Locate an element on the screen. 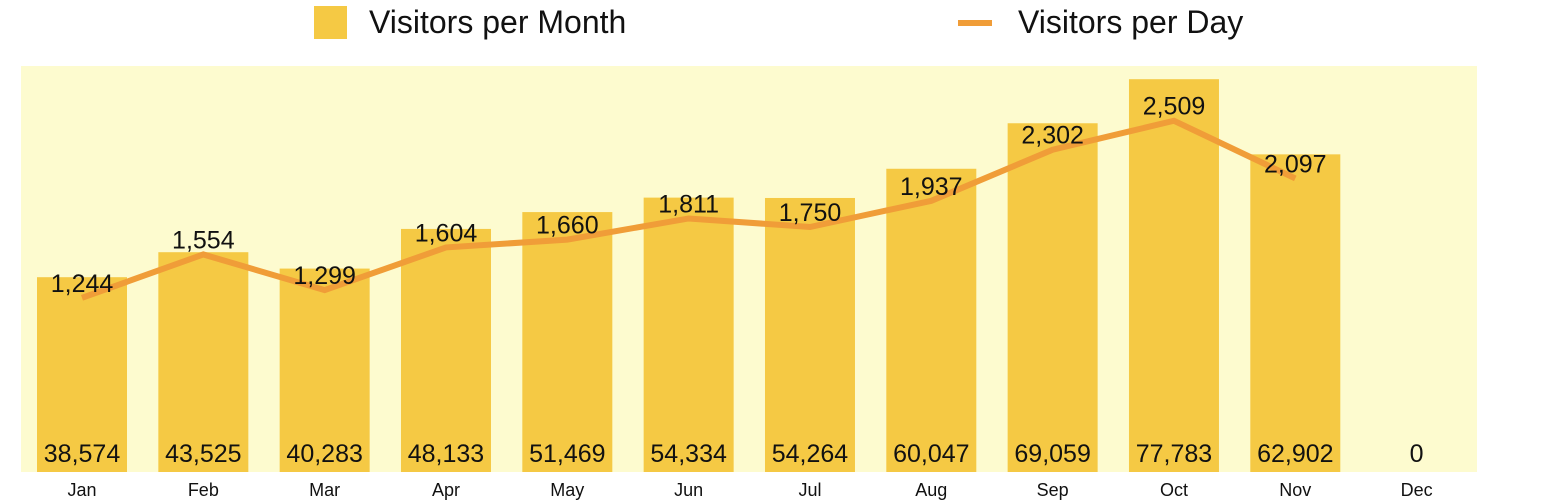 The image size is (1560, 501). bar-value-label: 54,334 is located at coordinates (688, 454).